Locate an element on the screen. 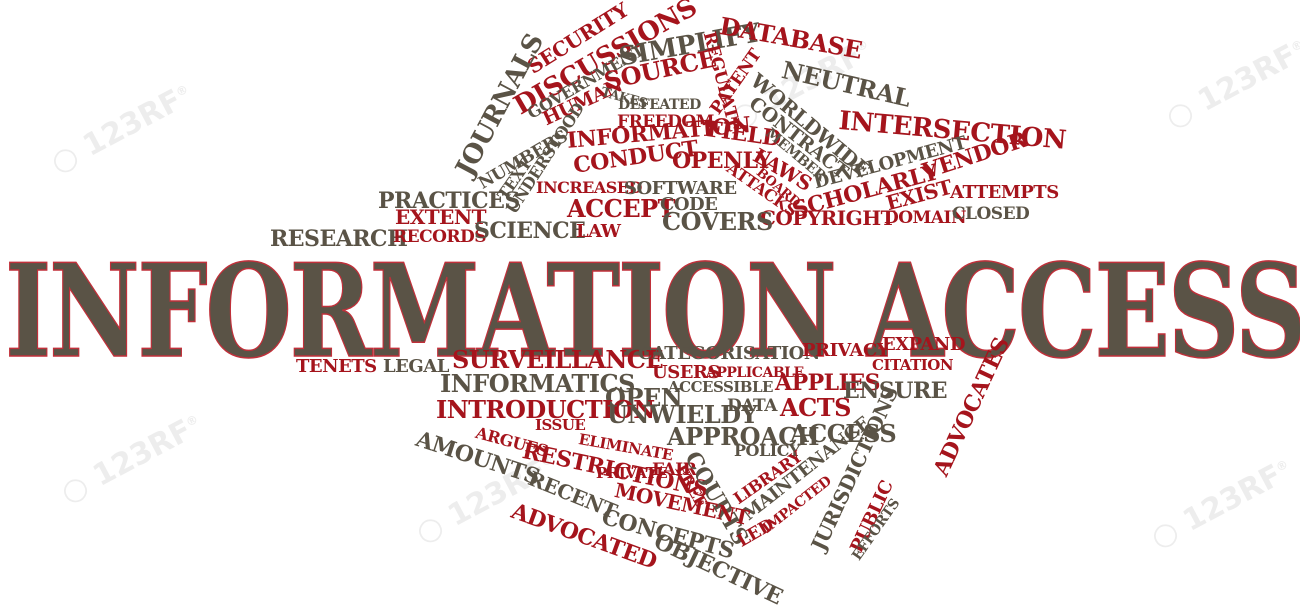  word-extent: EXTENT is located at coordinates (441, 217).